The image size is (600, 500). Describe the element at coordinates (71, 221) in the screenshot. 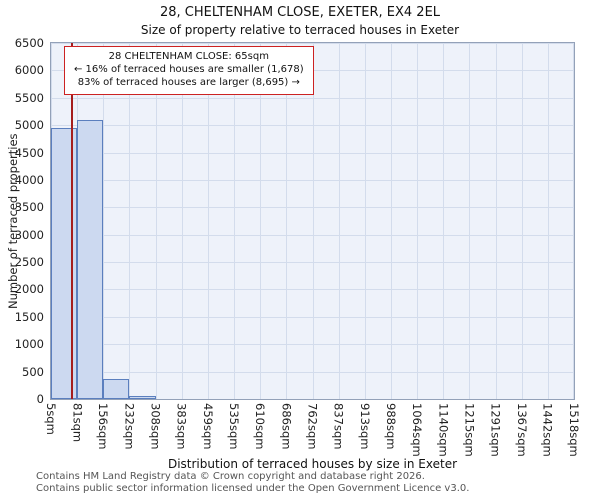

I see `property-size-marker-line` at that location.